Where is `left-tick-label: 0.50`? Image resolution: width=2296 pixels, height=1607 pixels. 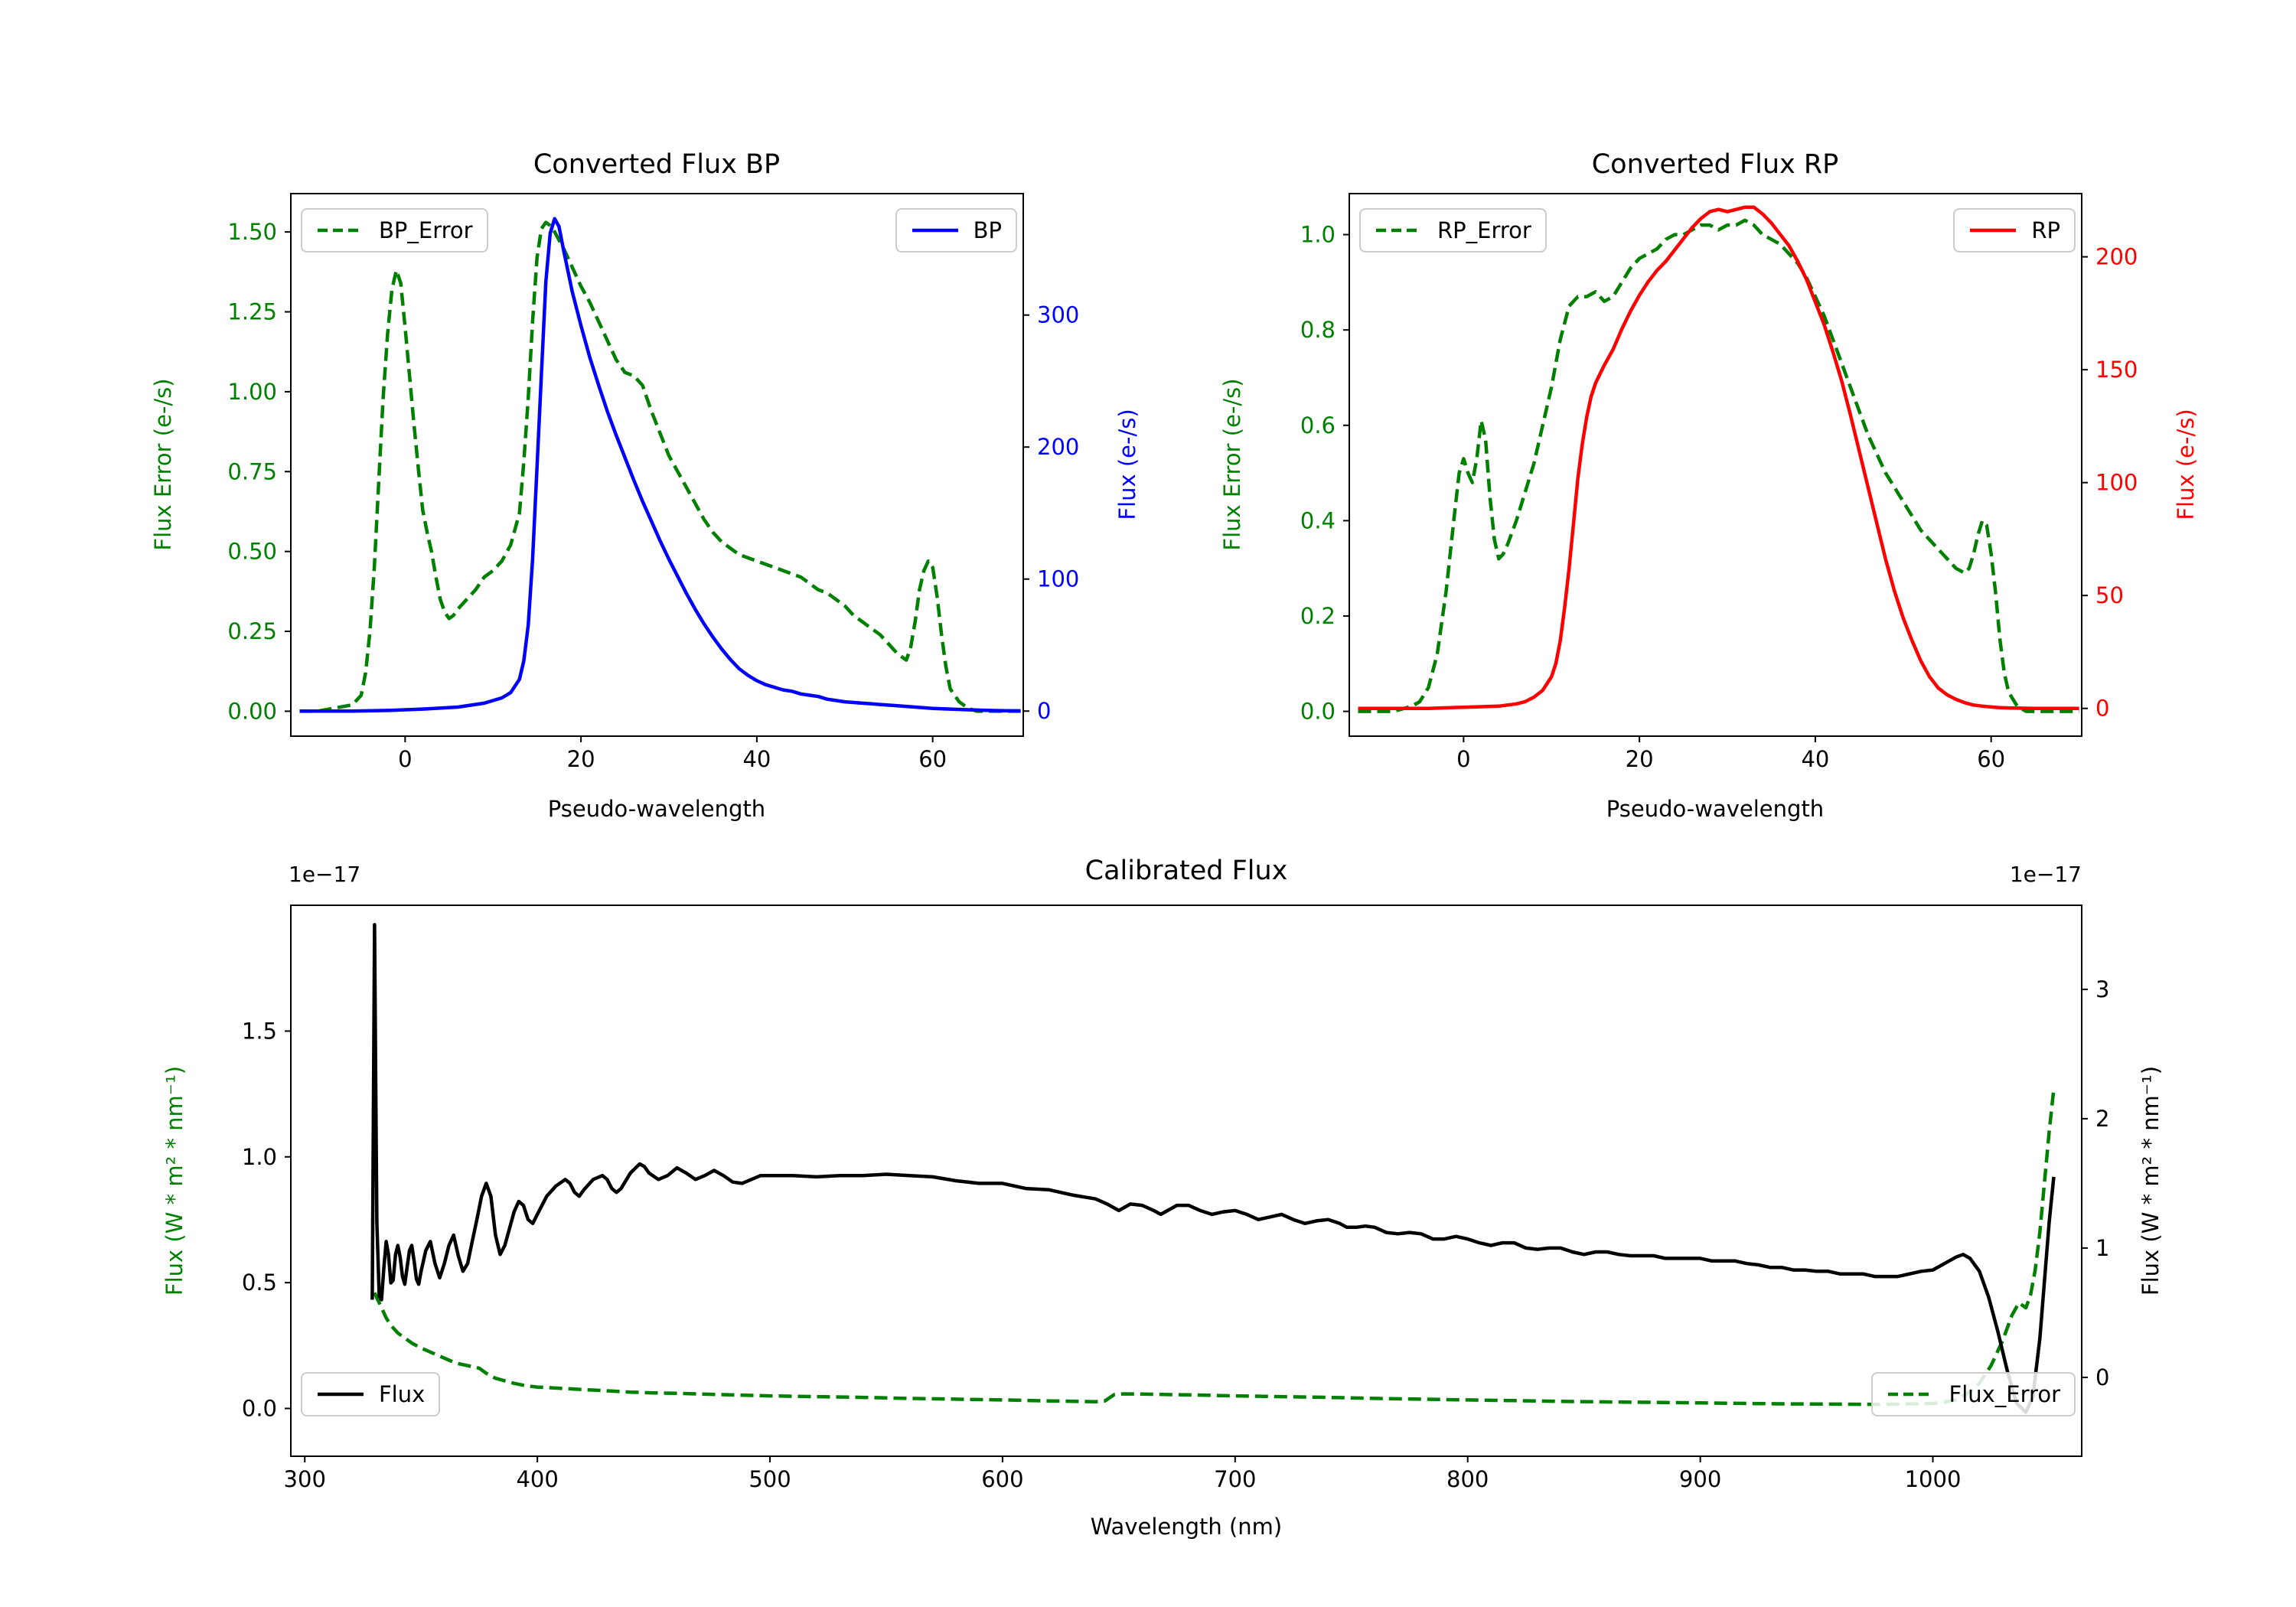 left-tick-label: 0.50 is located at coordinates (252, 552).